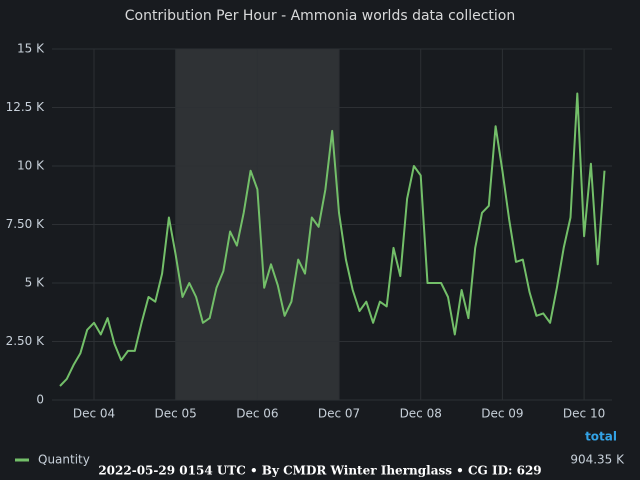 This screenshot has height=480, width=640. I want to click on x-tick-label: Dec 10, so click(584, 414).